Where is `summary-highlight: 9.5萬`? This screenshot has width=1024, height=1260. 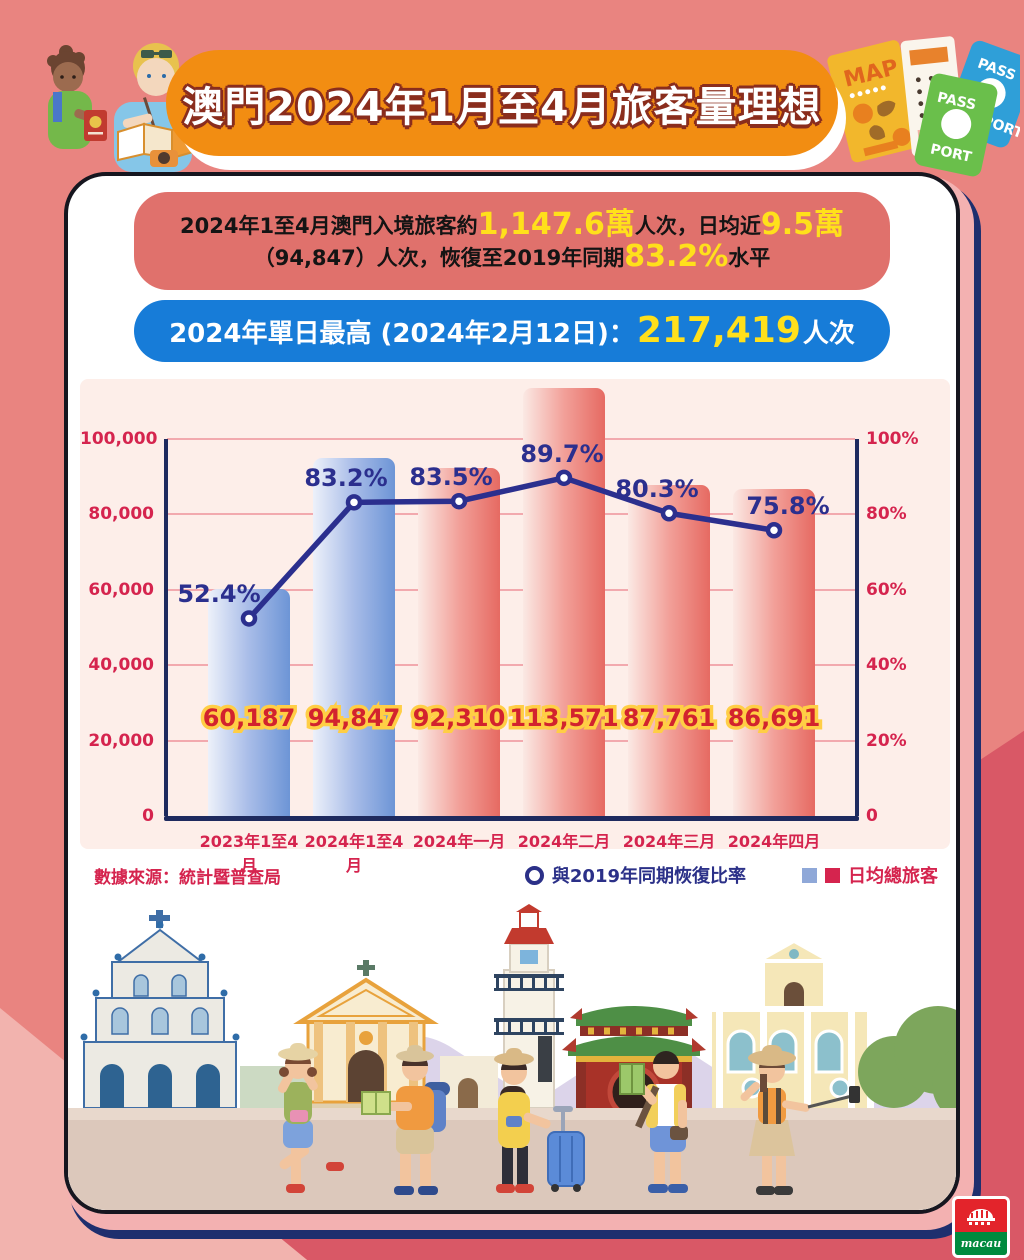
summary-highlight: 9.5萬 is located at coordinates (802, 224).